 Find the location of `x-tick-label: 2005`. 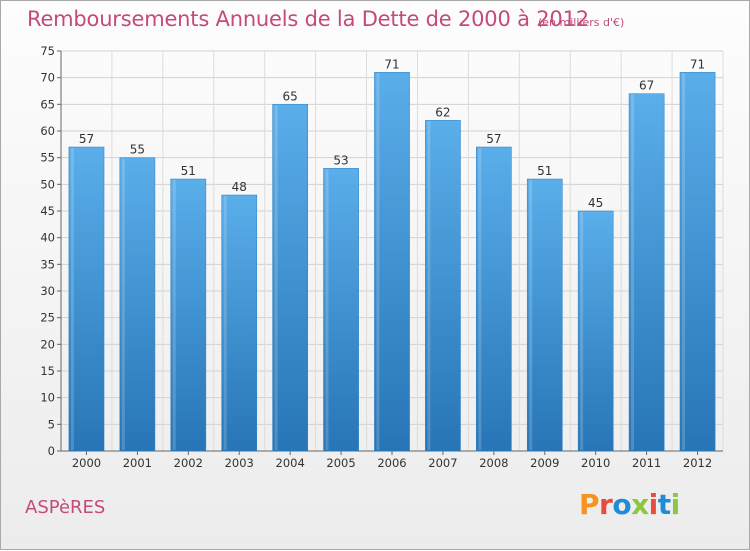

x-tick-label: 2005 is located at coordinates (340, 463).